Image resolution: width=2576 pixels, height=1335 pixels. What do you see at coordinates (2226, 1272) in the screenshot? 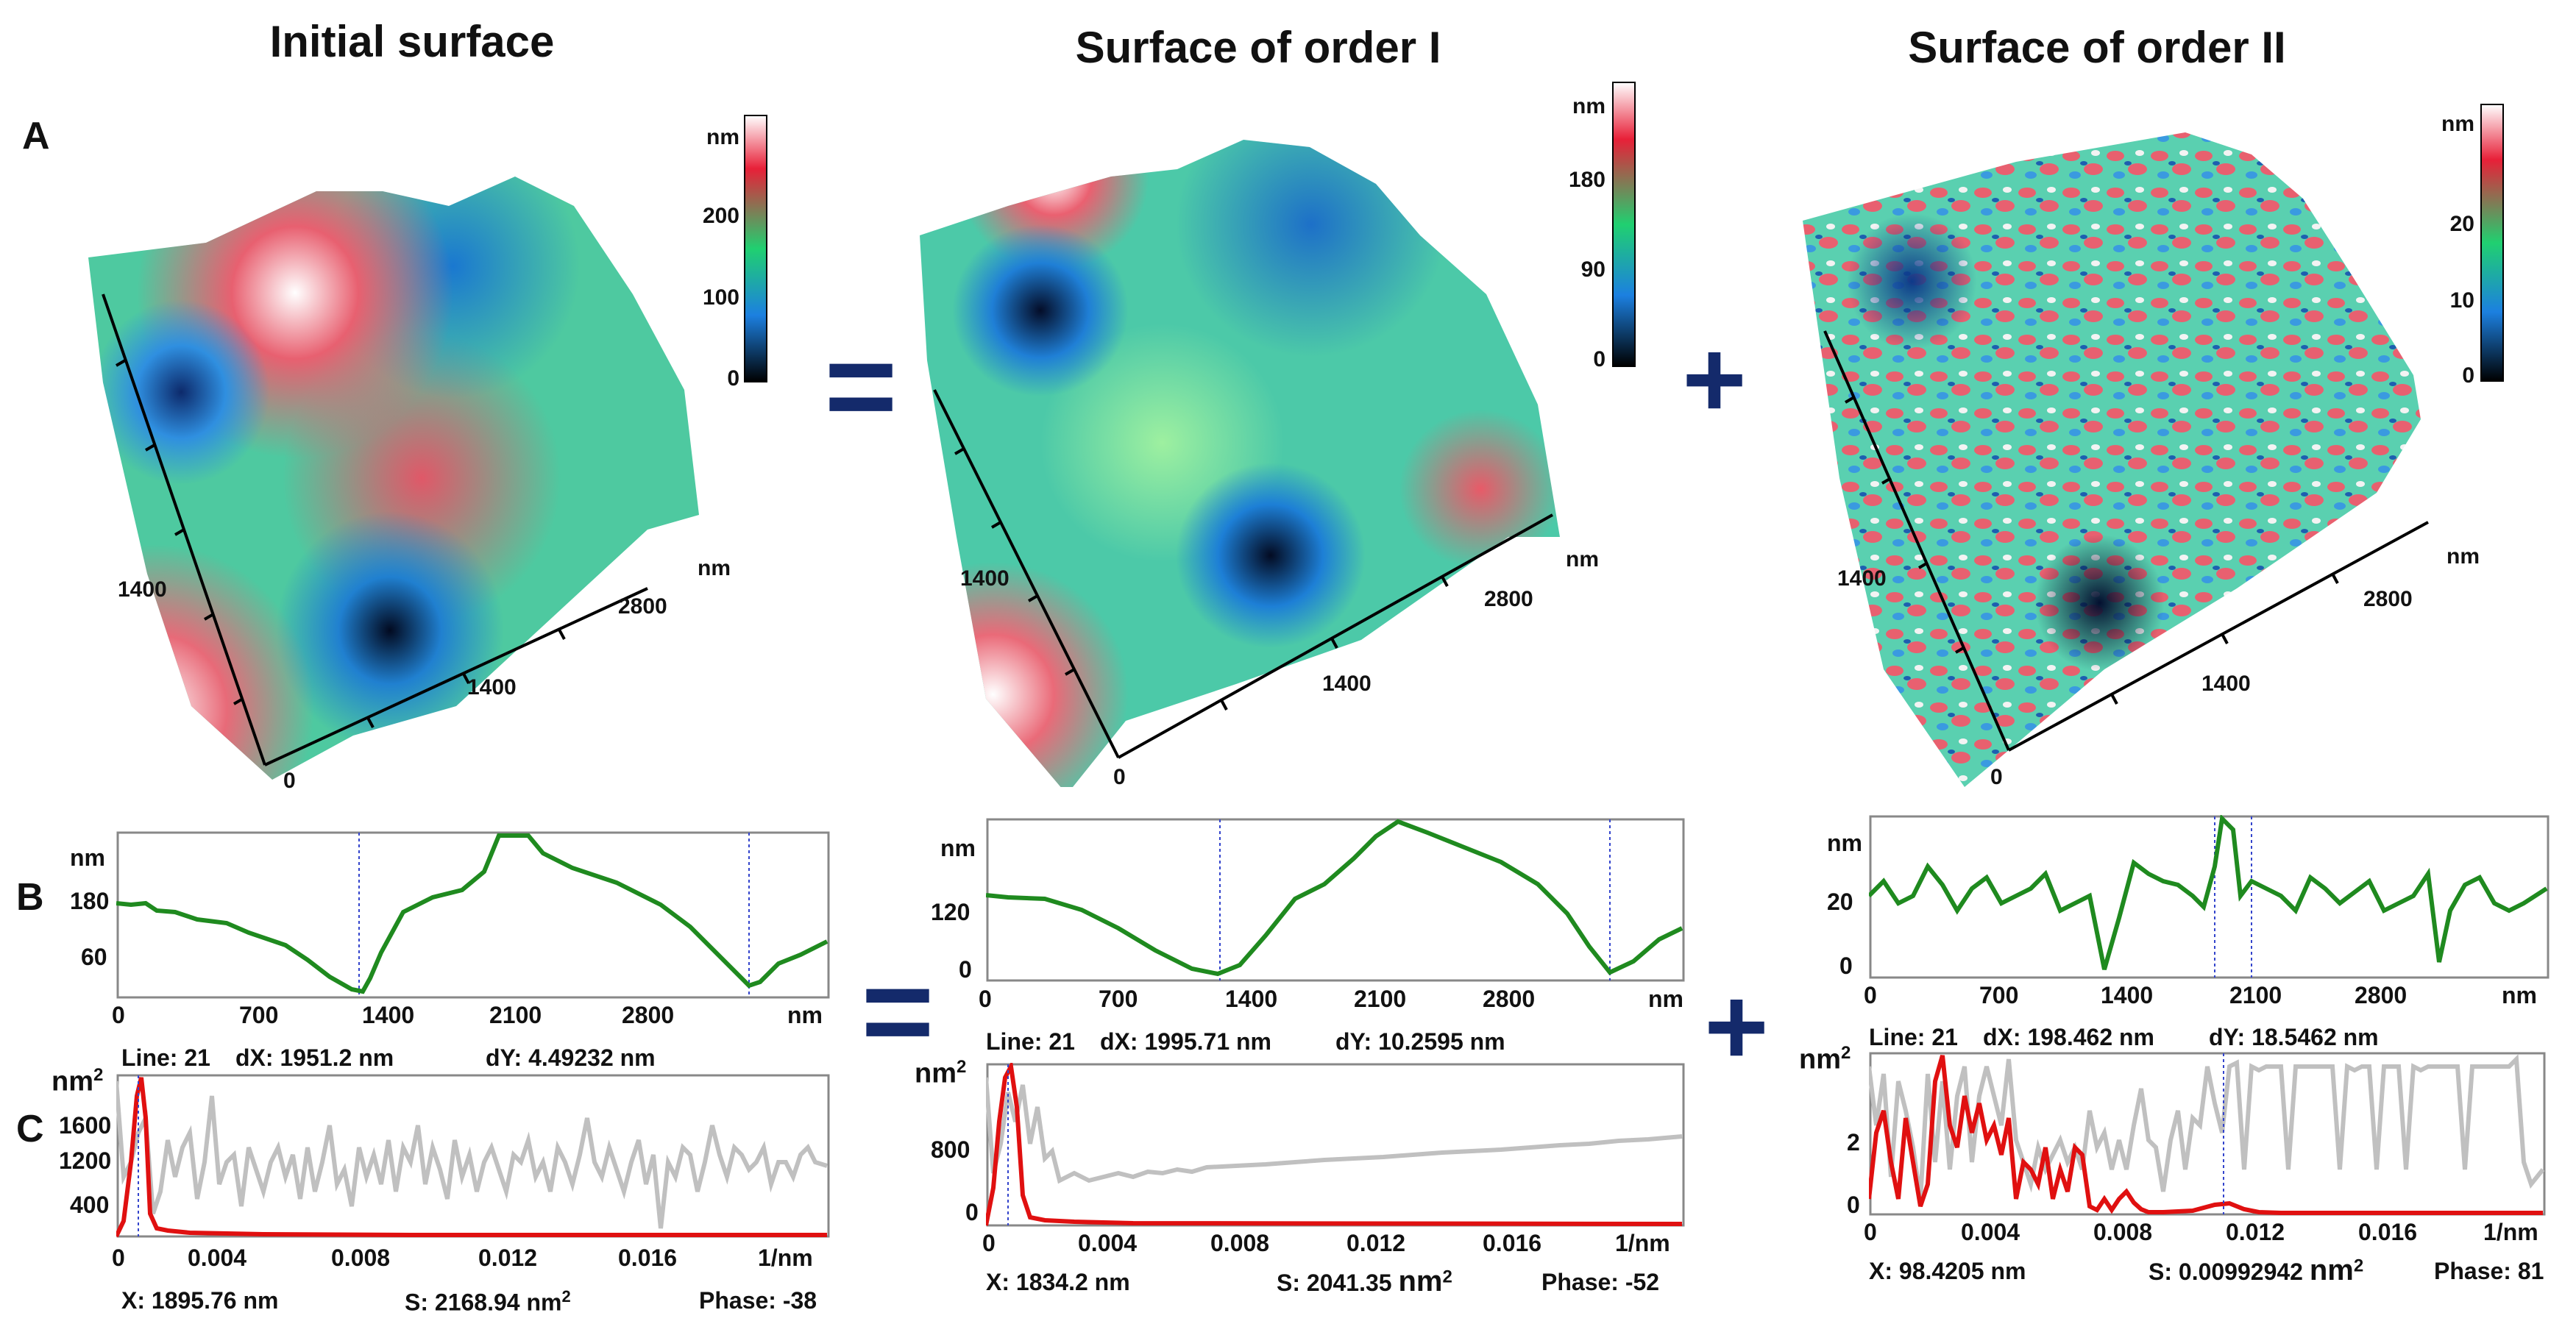
I see `spectrum3-s-text: S: 0.00992942` at bounding box center [2226, 1272].